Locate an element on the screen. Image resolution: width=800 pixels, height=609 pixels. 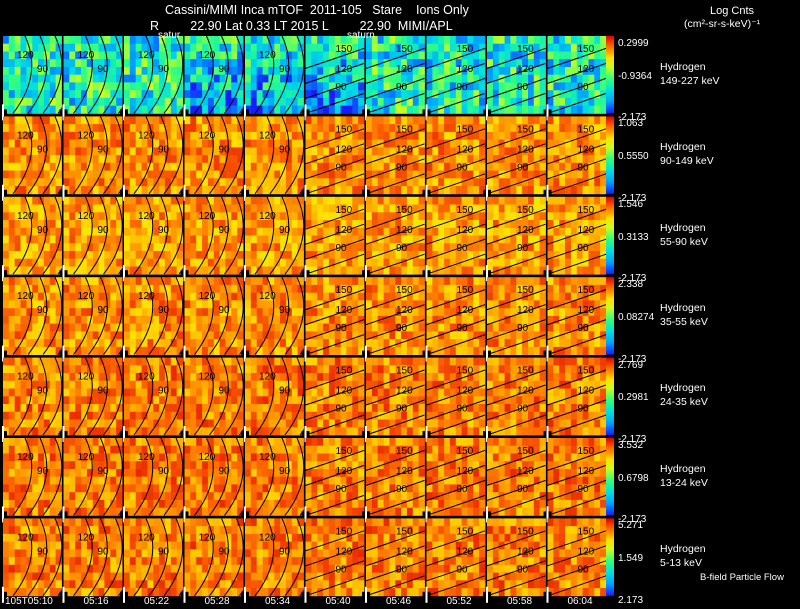
x-tick-label: 05:46 is located at coordinates (399, 601).